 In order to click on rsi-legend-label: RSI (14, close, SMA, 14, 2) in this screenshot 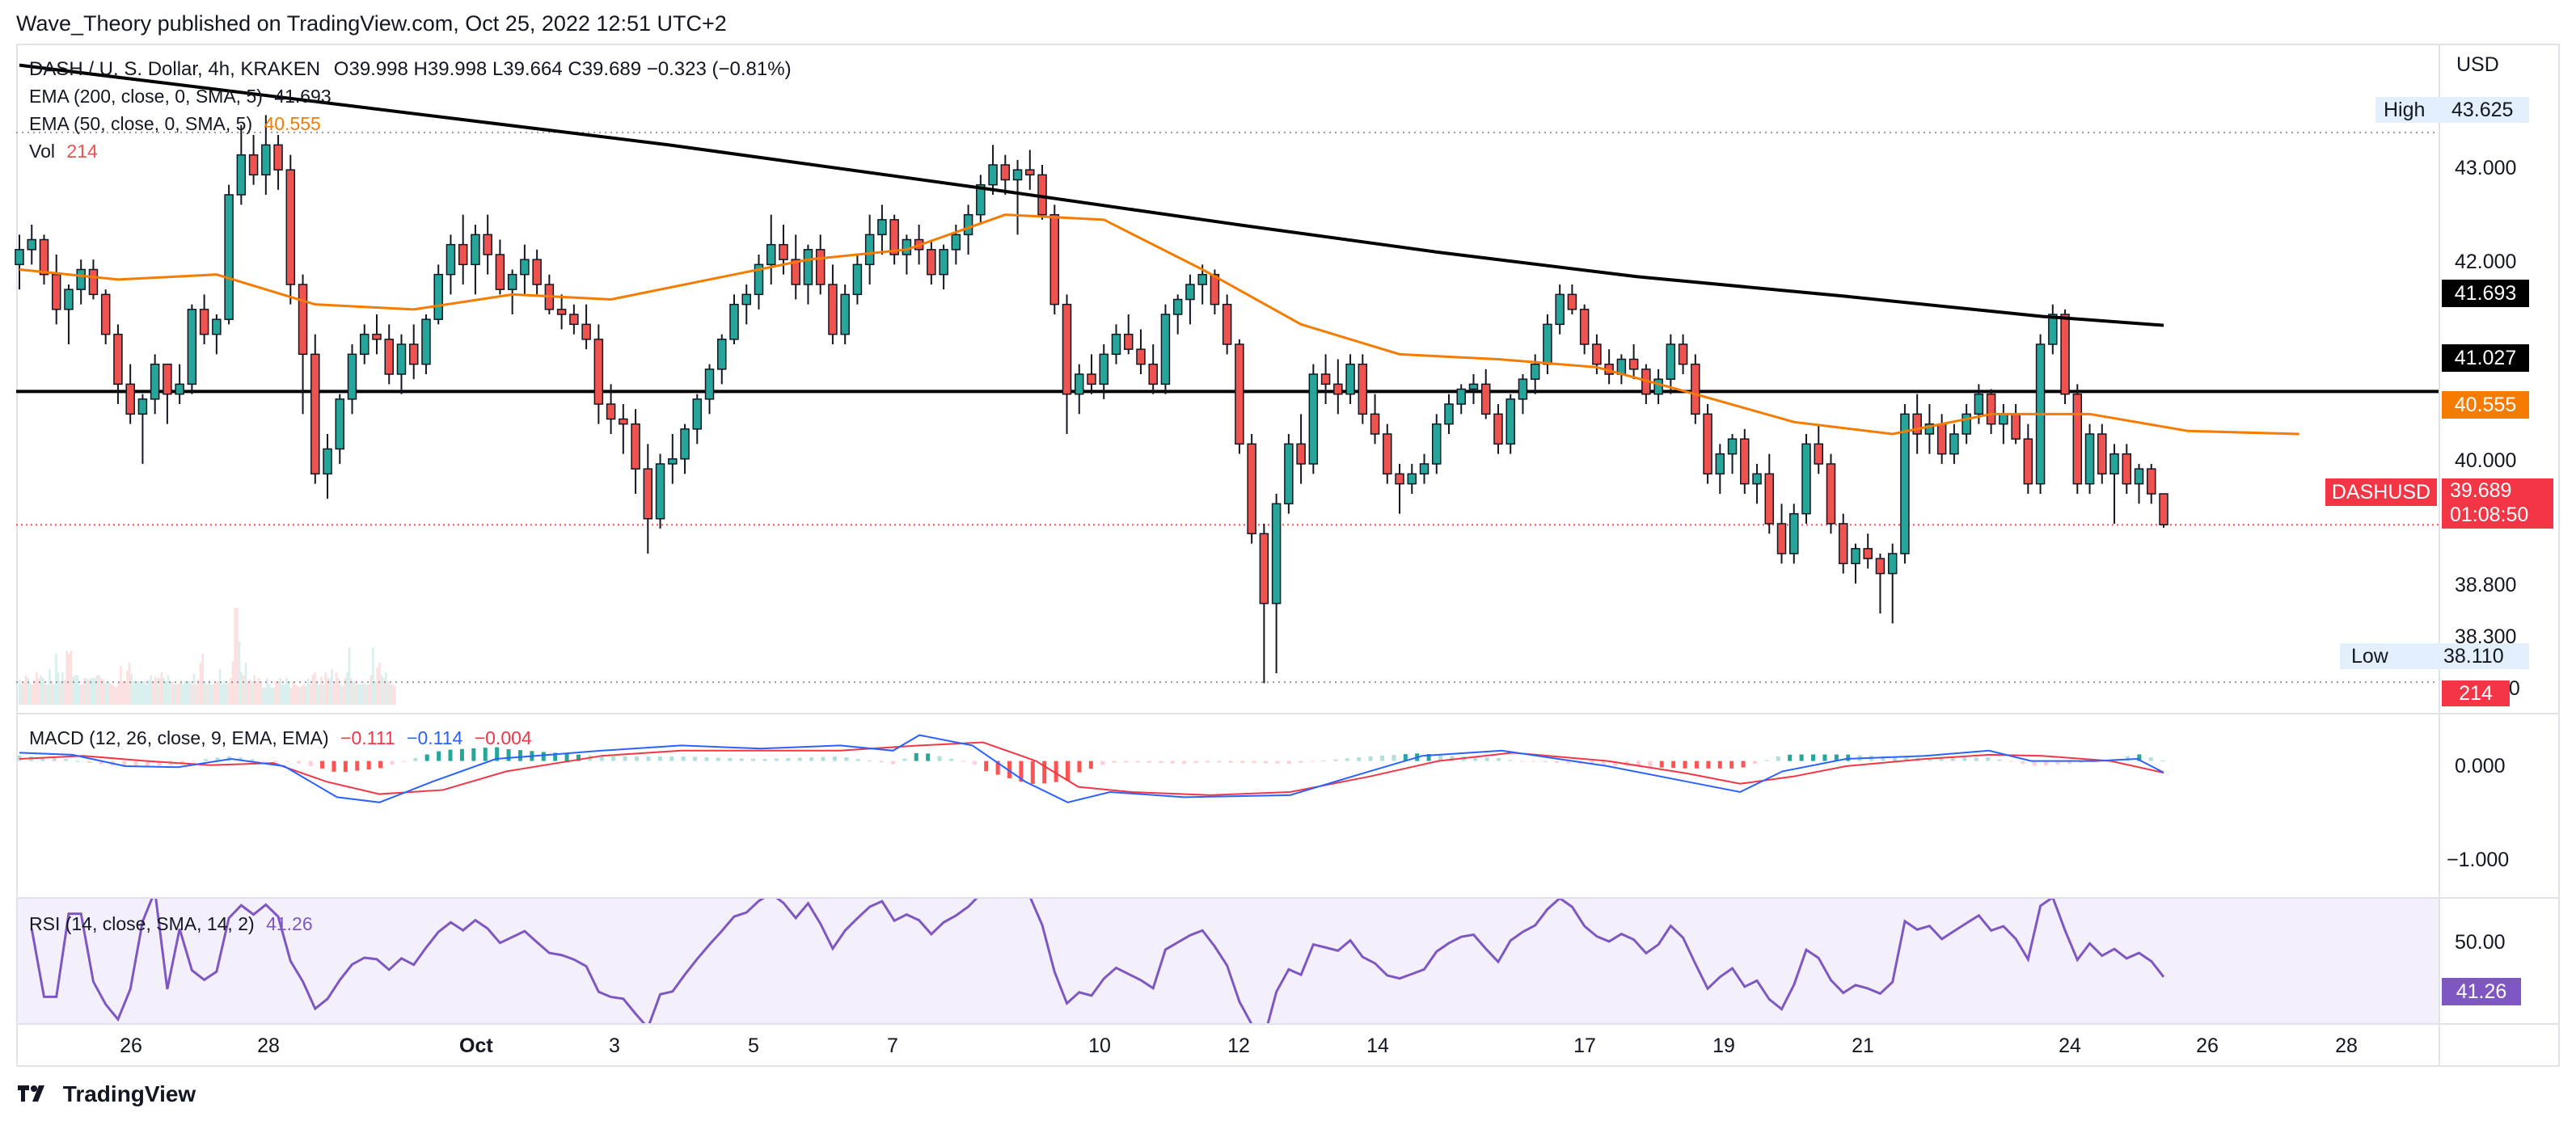, I will do `click(142, 923)`.